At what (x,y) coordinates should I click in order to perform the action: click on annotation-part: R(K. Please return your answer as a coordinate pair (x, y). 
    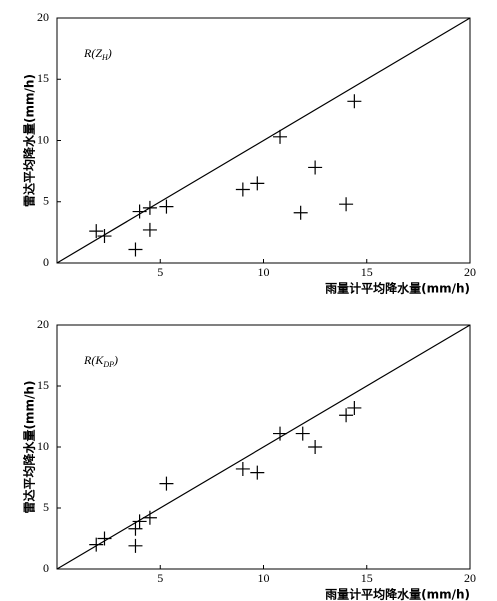
    Looking at the image, I should click on (93, 360).